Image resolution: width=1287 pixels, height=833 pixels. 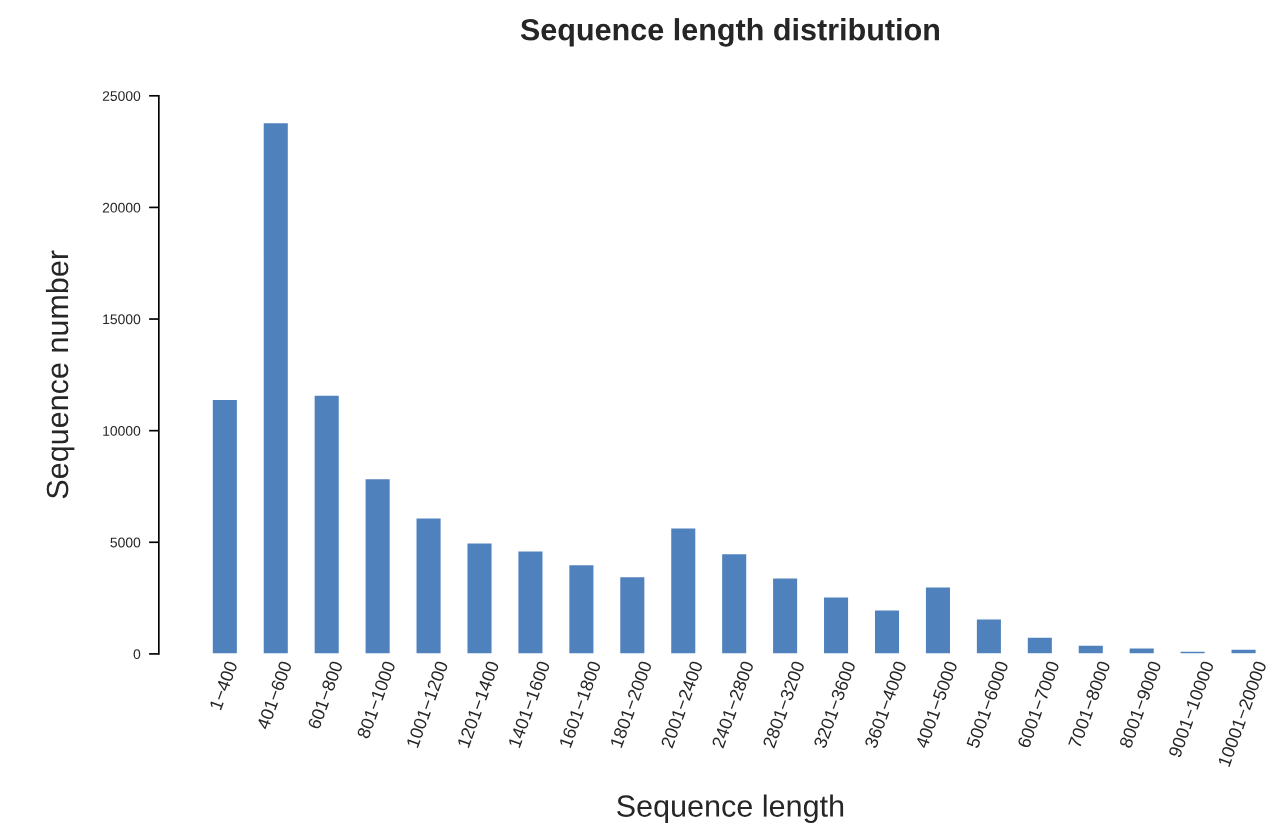 What do you see at coordinates (729, 32) in the screenshot?
I see `chart-title: Sequence length distribution` at bounding box center [729, 32].